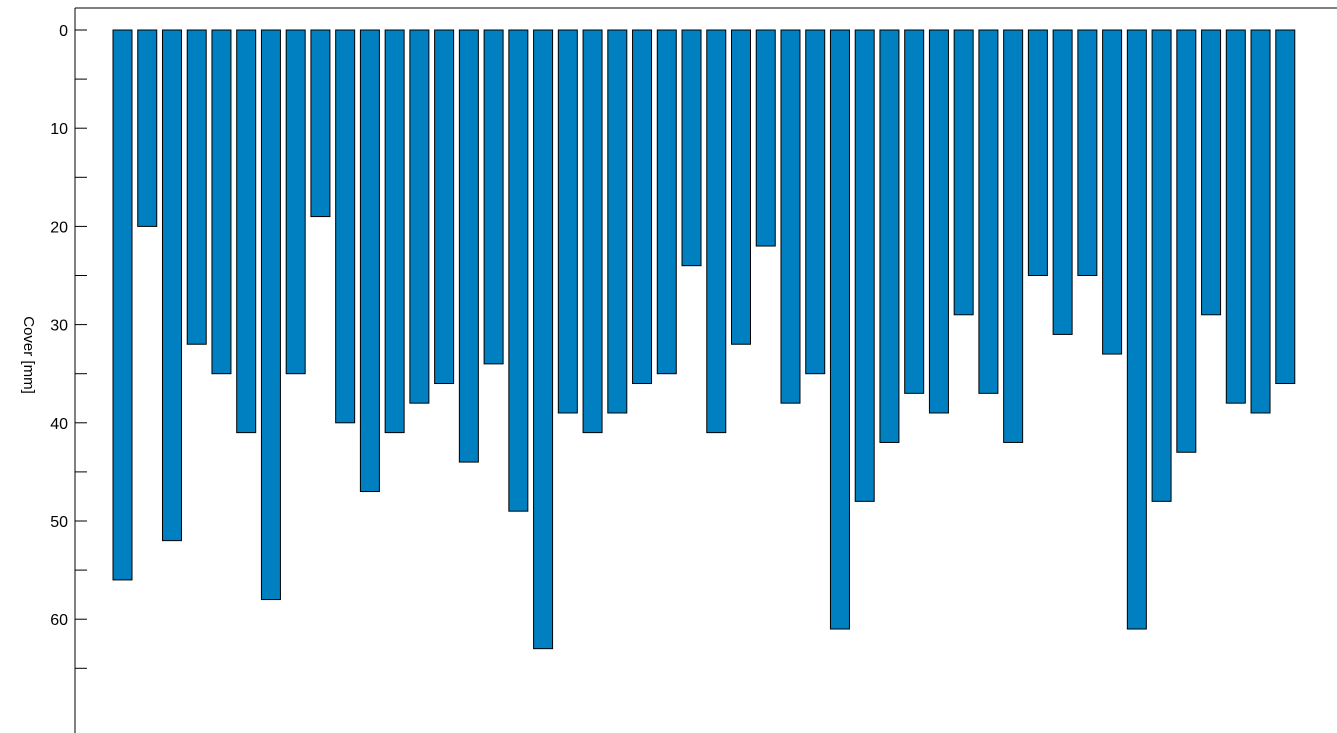 The width and height of the screenshot is (1337, 733). What do you see at coordinates (28, 355) in the screenshot?
I see `y-axis-label: Cover [mm]` at bounding box center [28, 355].